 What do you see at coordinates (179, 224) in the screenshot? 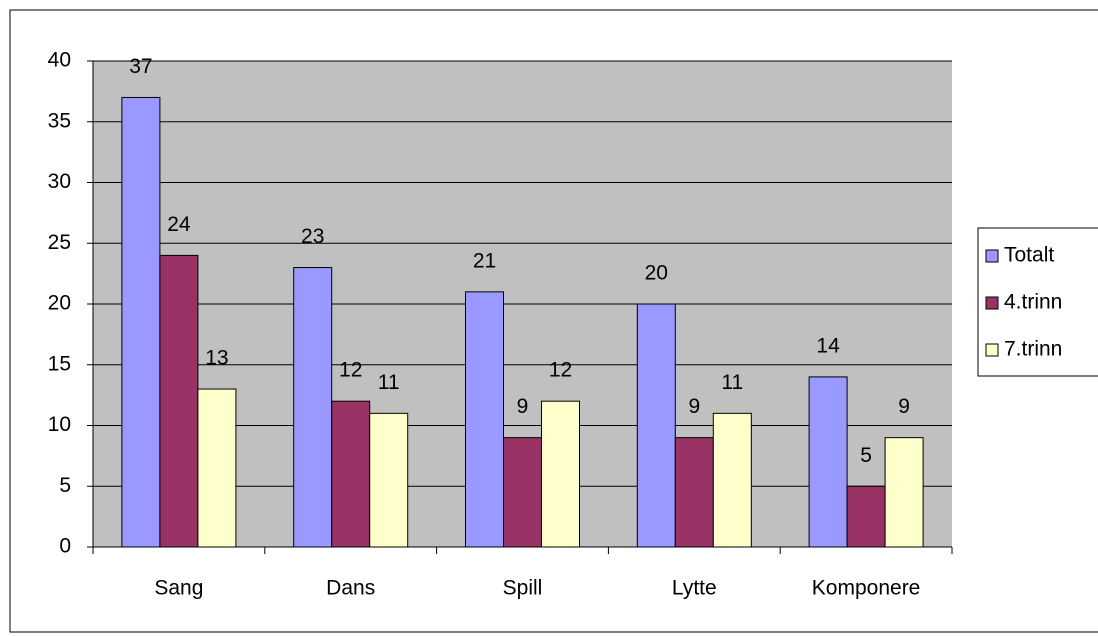
I see `value-label: 24` at bounding box center [179, 224].